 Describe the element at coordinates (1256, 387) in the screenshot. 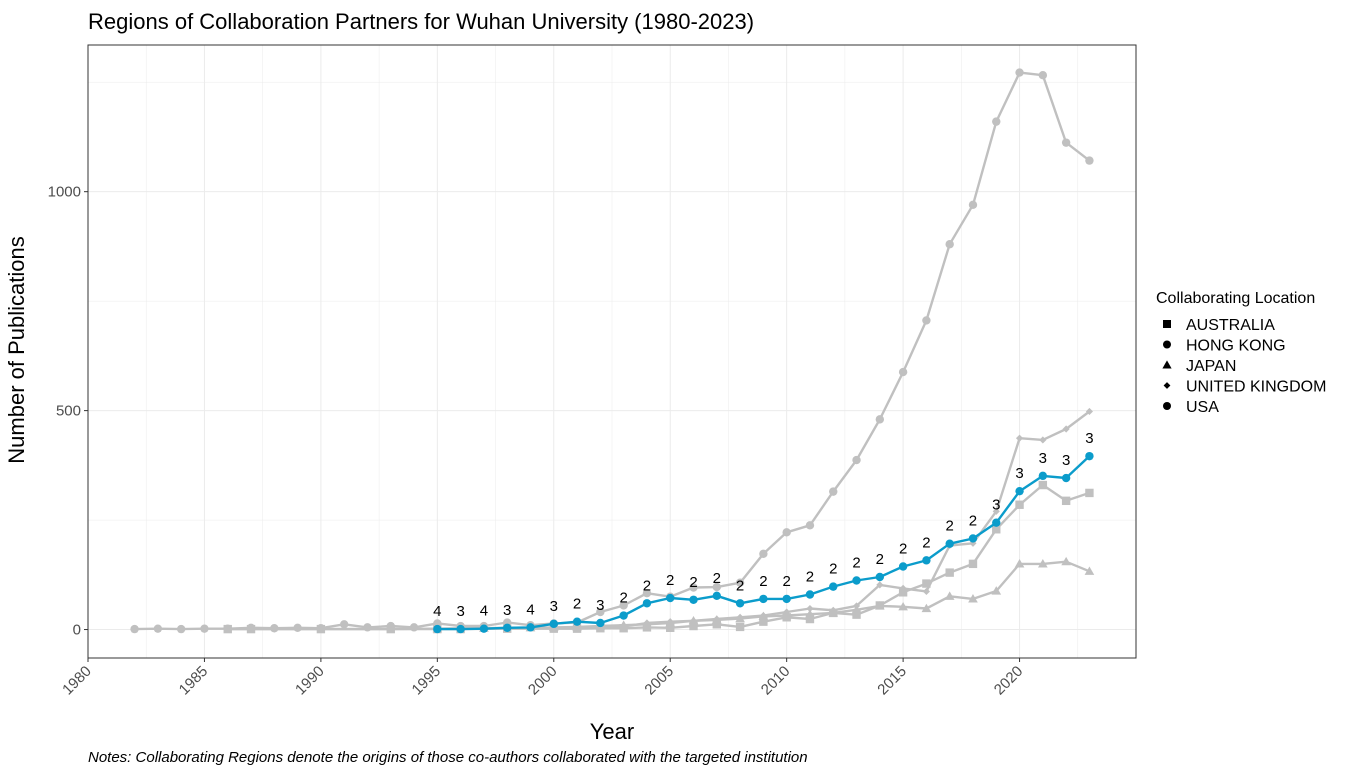

I see `legend-label: UNITED KINGDOM` at that location.